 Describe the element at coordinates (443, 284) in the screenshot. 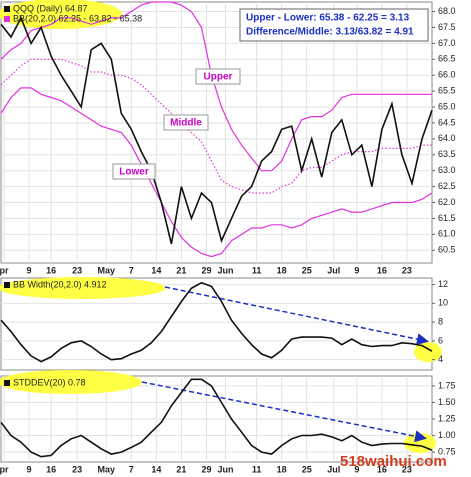

I see `y-tick-label: 12` at that location.